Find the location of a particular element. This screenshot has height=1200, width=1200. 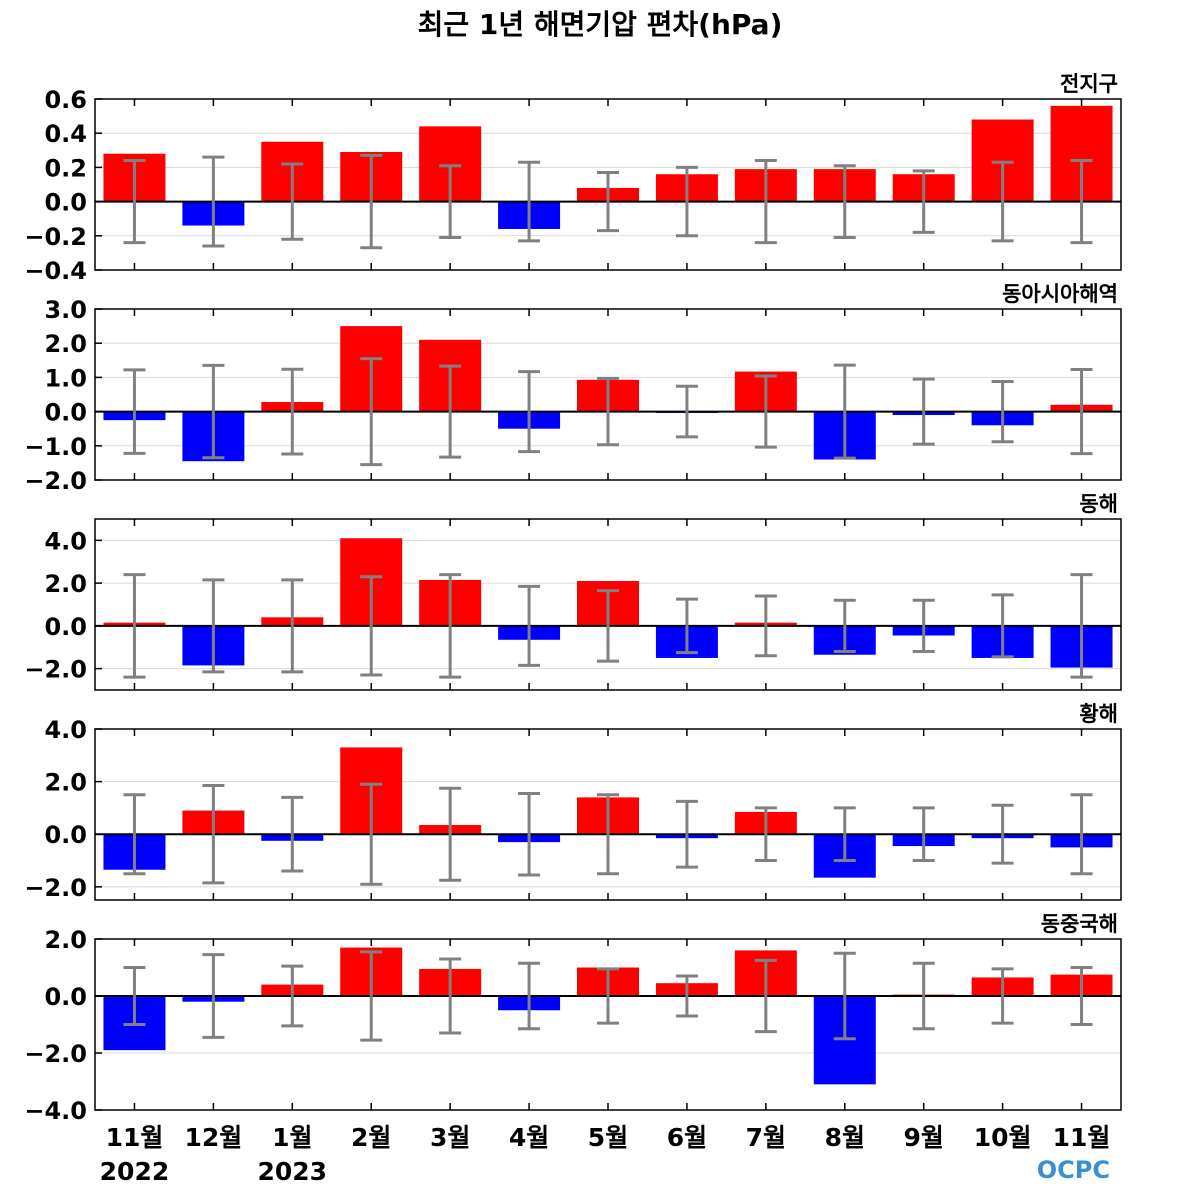

logo-text: OCPC is located at coordinates (1073, 1170).